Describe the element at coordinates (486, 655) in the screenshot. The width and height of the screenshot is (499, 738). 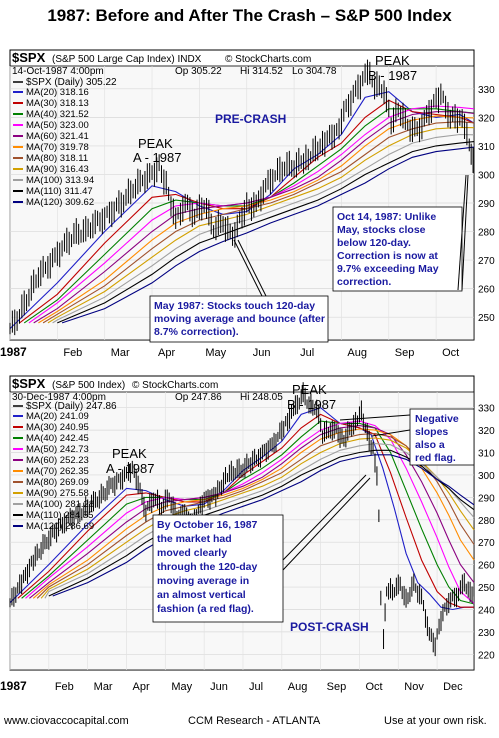
I see `y-tick-label: 220` at that location.